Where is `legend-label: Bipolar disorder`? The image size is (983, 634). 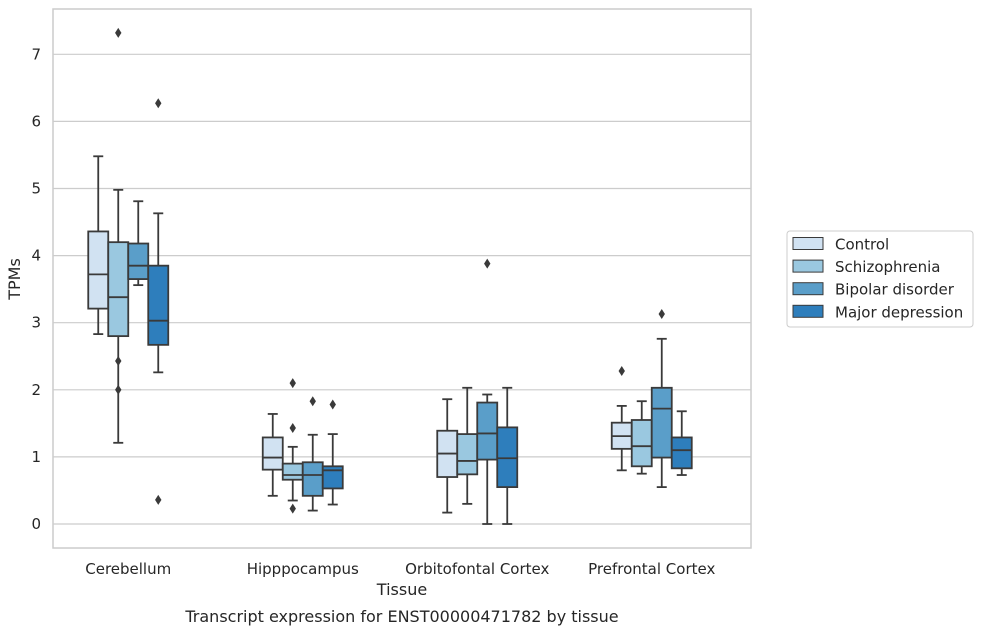 legend-label: Bipolar disorder is located at coordinates (895, 290).